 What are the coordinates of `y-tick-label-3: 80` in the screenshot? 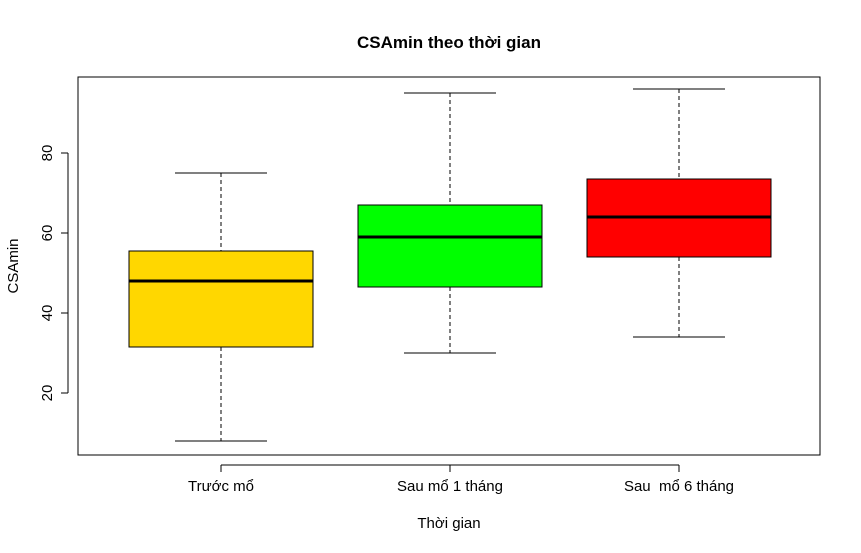 It's located at (47, 153).